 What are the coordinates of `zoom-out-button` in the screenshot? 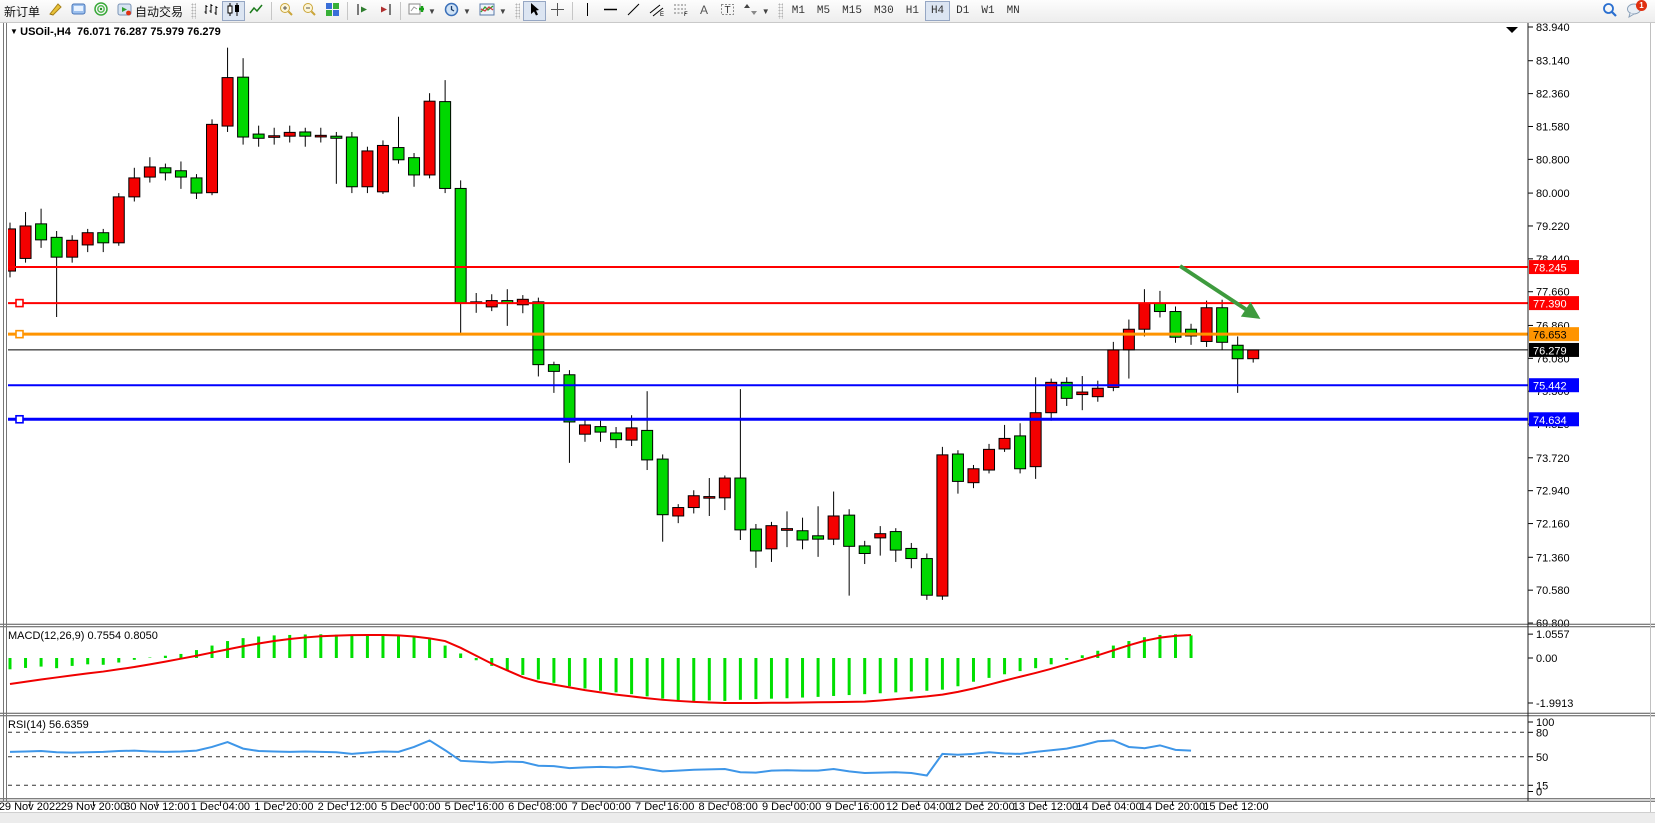 It's located at (309, 11).